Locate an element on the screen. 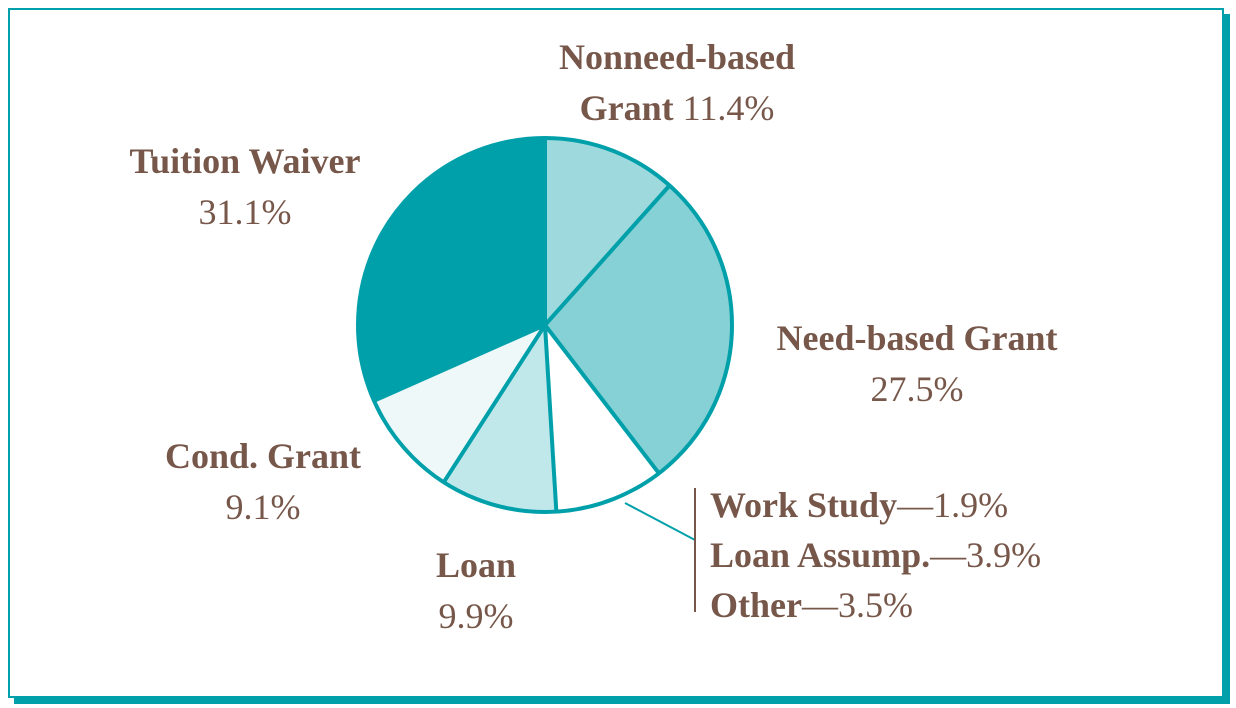  slice-name: Loan is located at coordinates (476, 565).